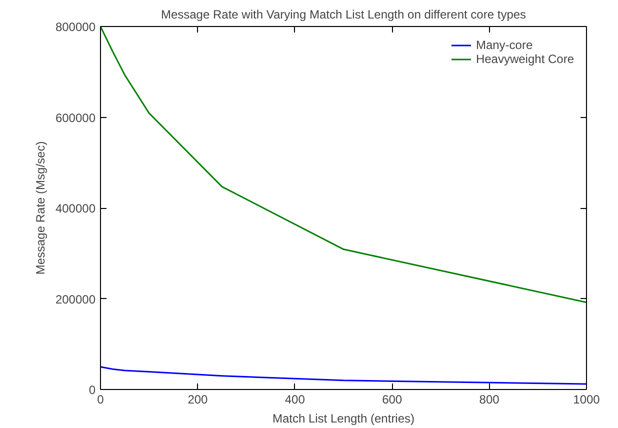 The image size is (618, 428). I want to click on line-series, so click(343, 375).